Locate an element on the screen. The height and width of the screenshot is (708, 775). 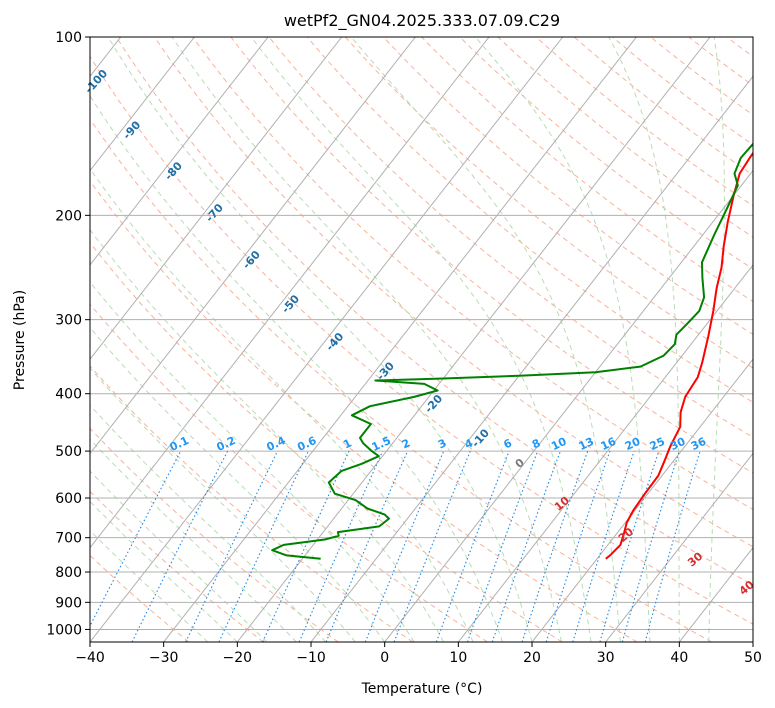
y-tick-label: 100 is located at coordinates (68, 38).